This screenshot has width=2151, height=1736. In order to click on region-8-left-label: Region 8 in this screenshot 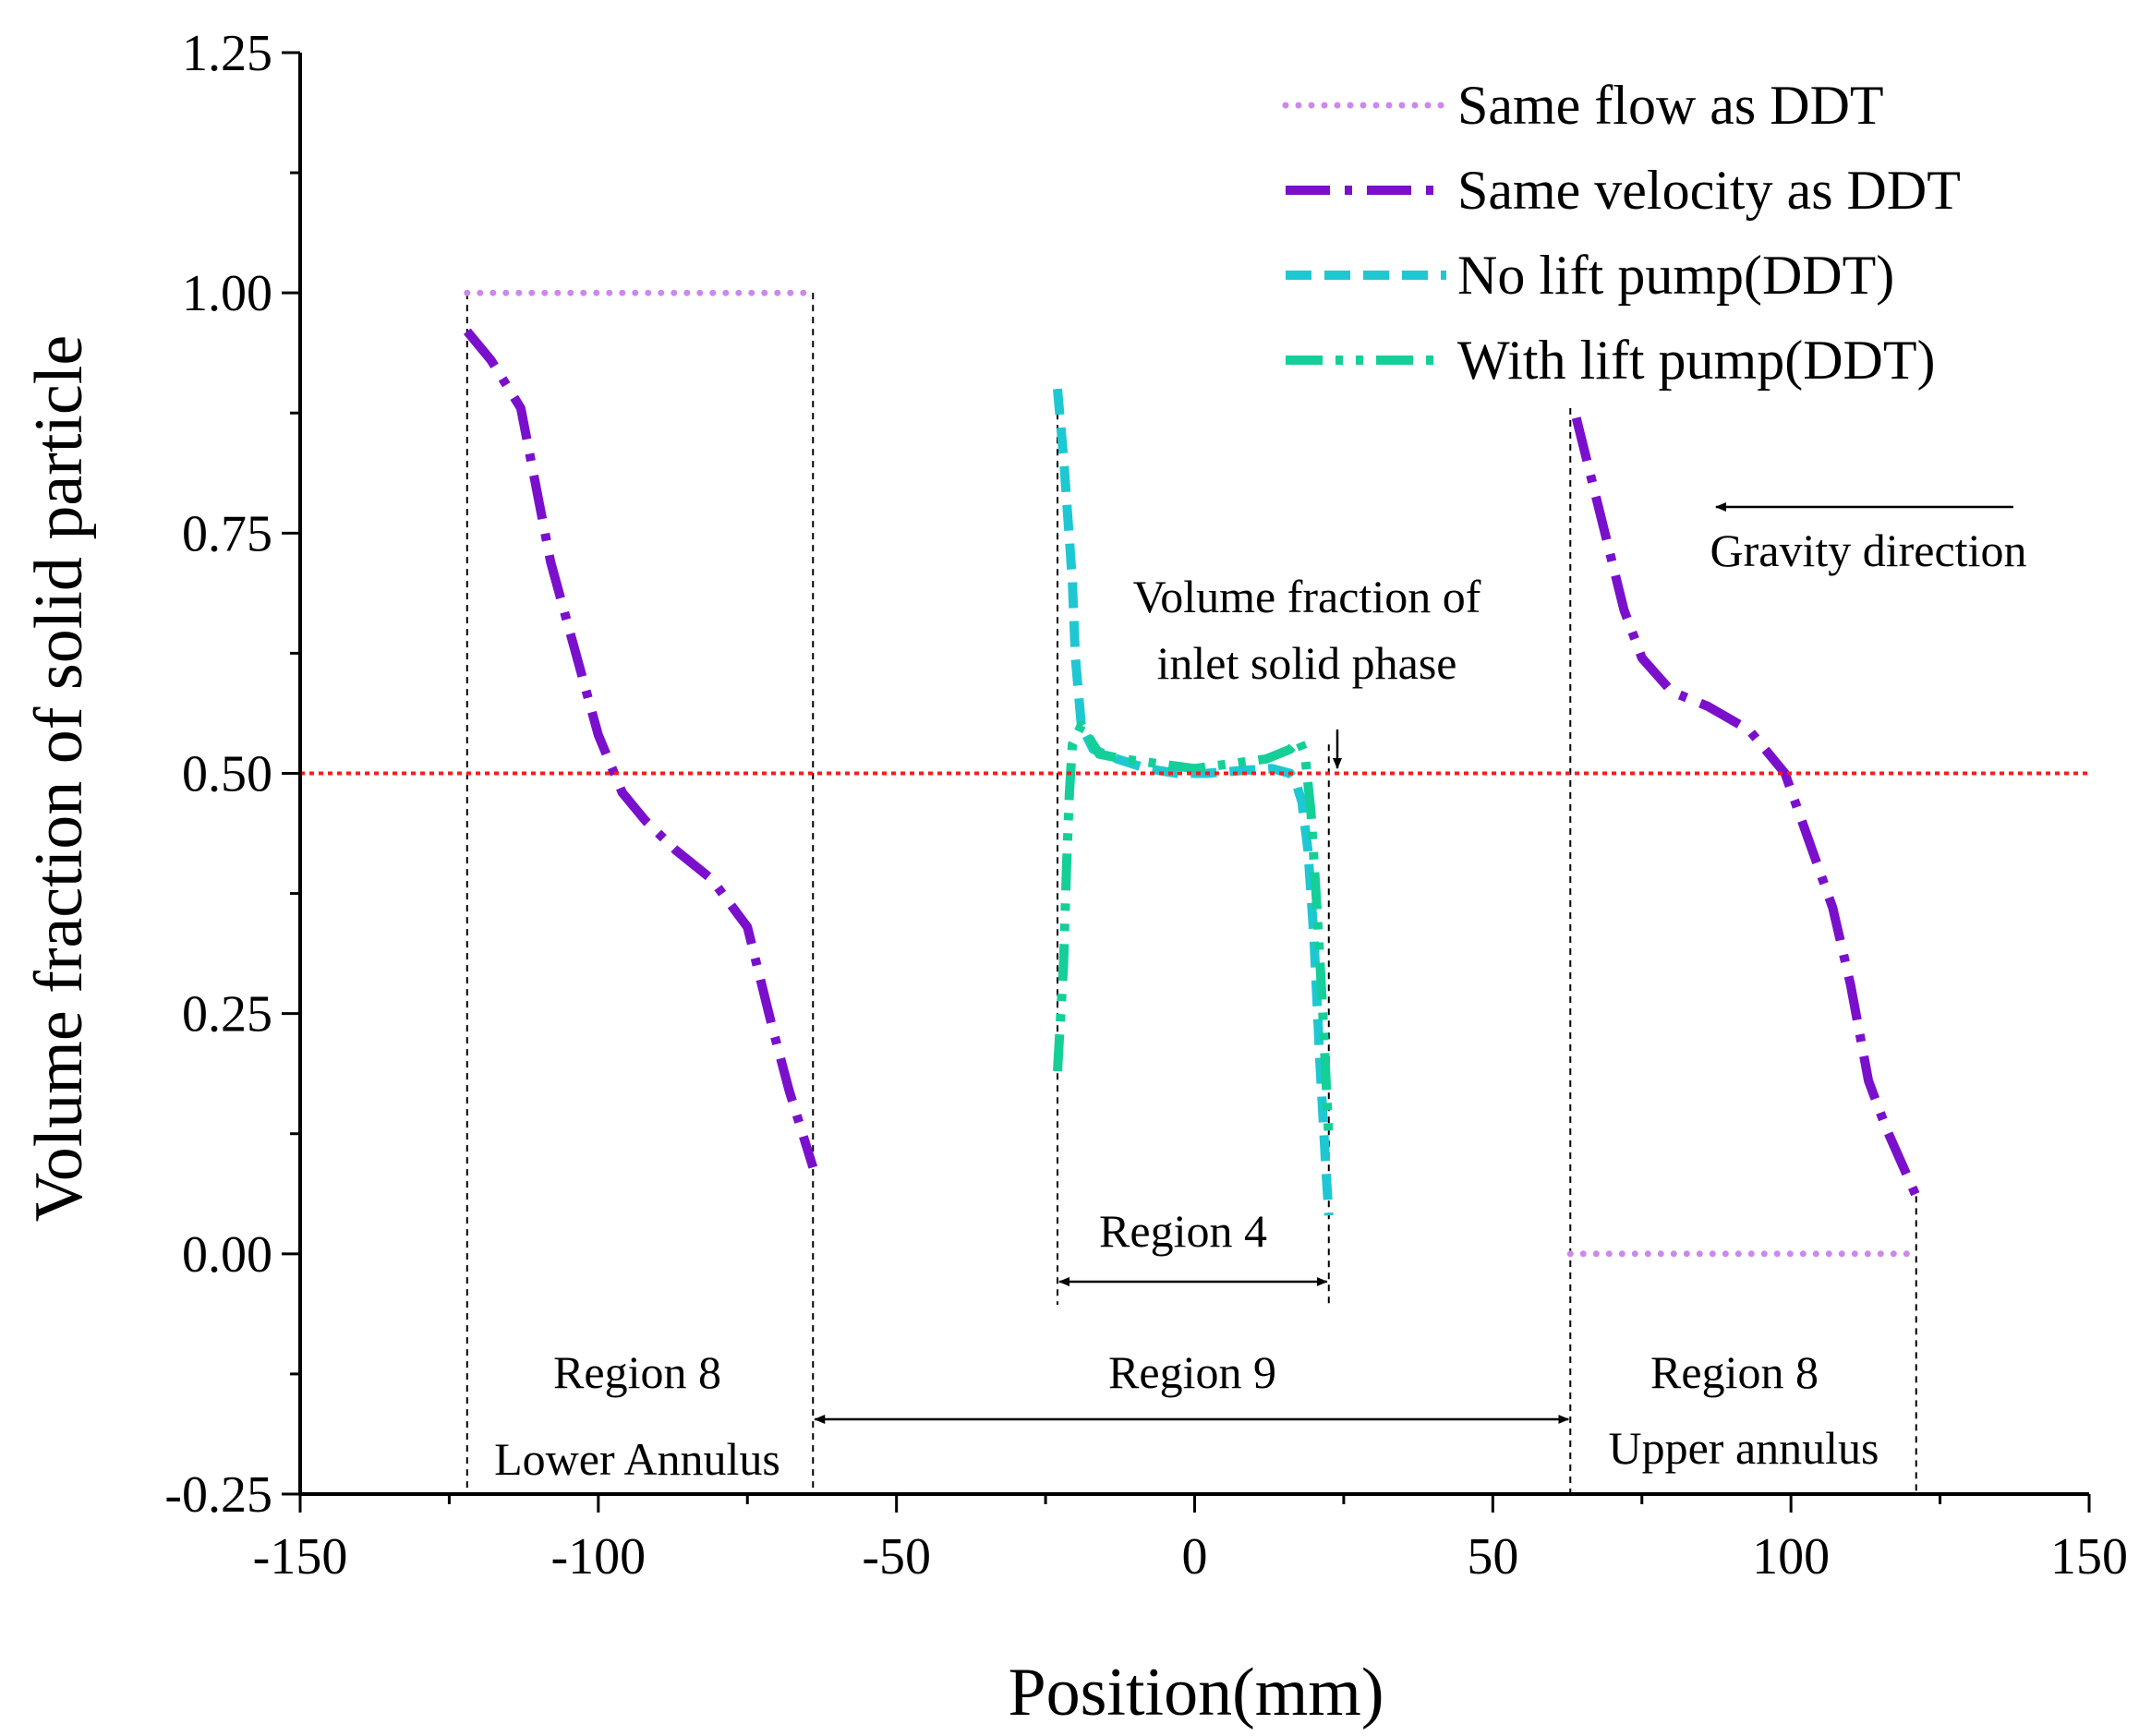, I will do `click(637, 1372)`.